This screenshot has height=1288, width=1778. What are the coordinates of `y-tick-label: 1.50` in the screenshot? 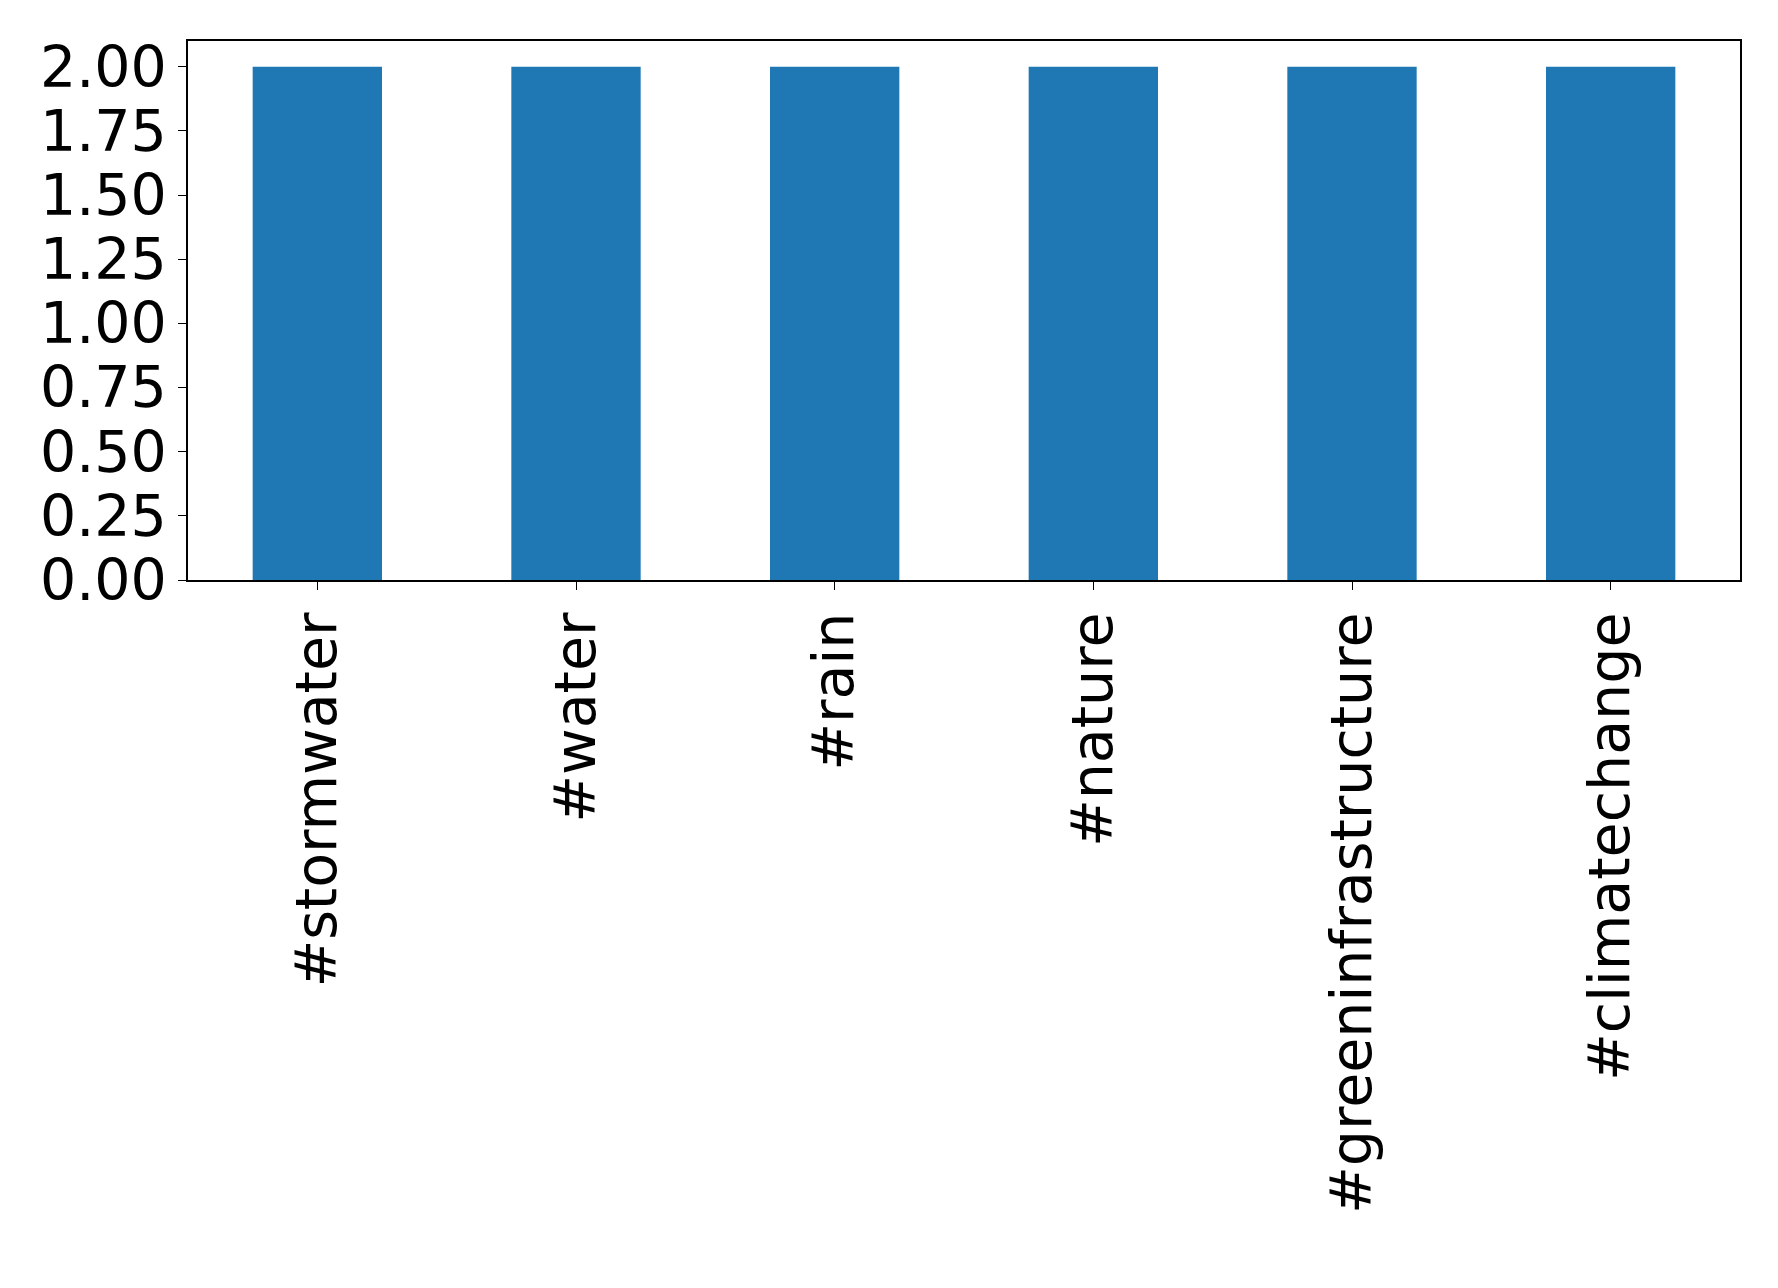 It's located at (103, 194).